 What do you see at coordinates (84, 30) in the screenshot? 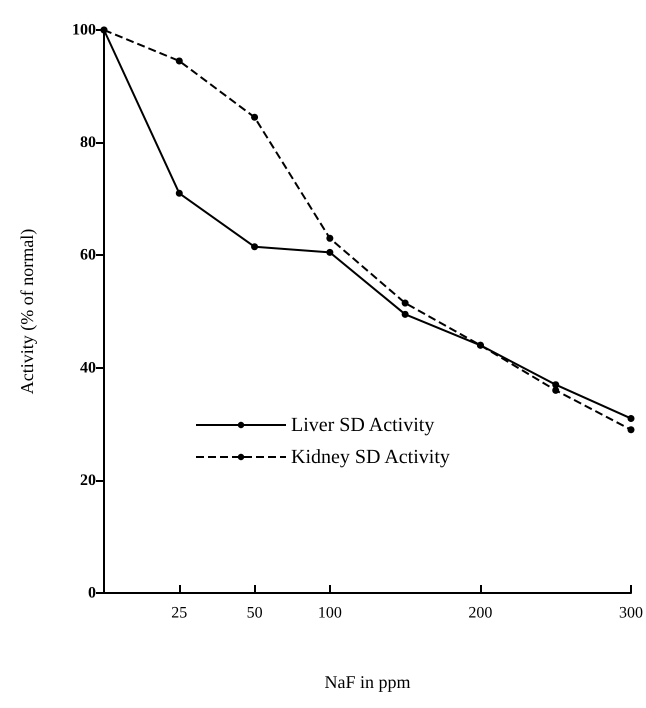
I see `y-tick-label: 100` at bounding box center [84, 30].